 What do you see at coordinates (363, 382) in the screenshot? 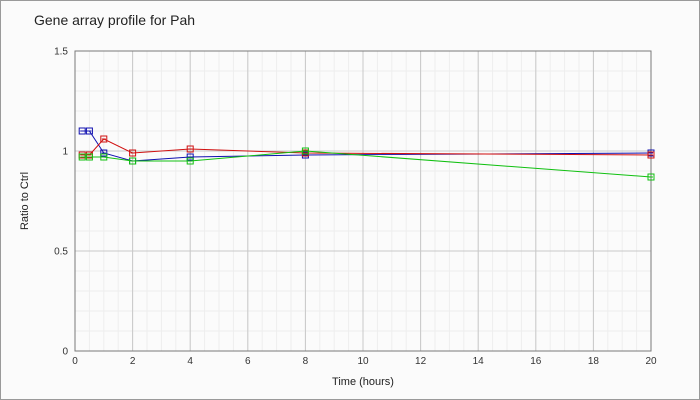
I see `x-axis-label: Time (hours)` at bounding box center [363, 382].